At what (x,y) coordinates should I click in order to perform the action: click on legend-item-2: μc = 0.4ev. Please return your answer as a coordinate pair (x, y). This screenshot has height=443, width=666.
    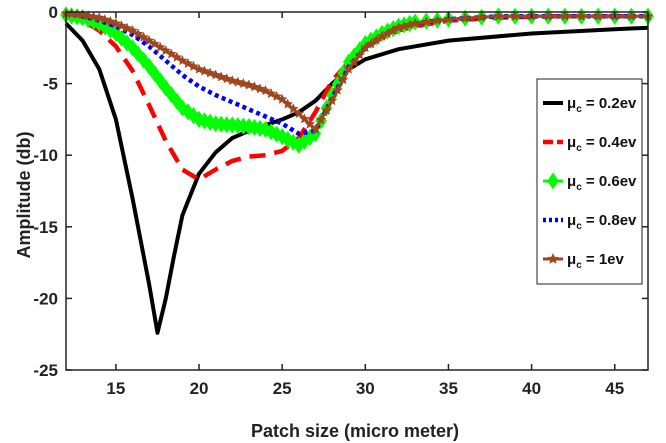
    Looking at the image, I should click on (590, 144).